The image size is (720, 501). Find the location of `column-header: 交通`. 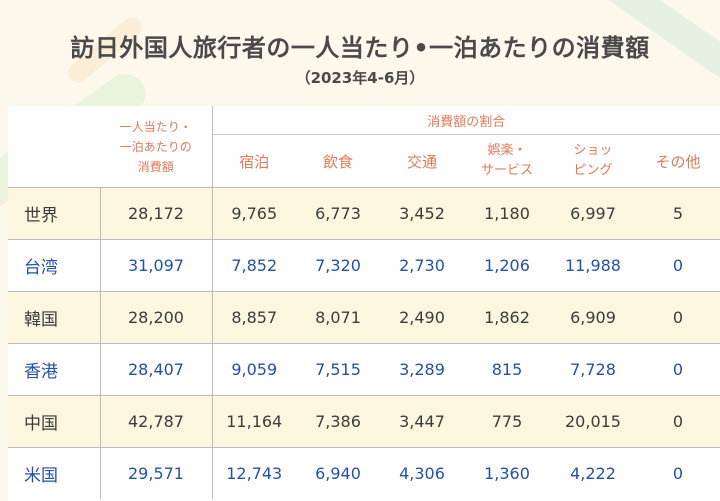

column-header: 交通 is located at coordinates (422, 161).